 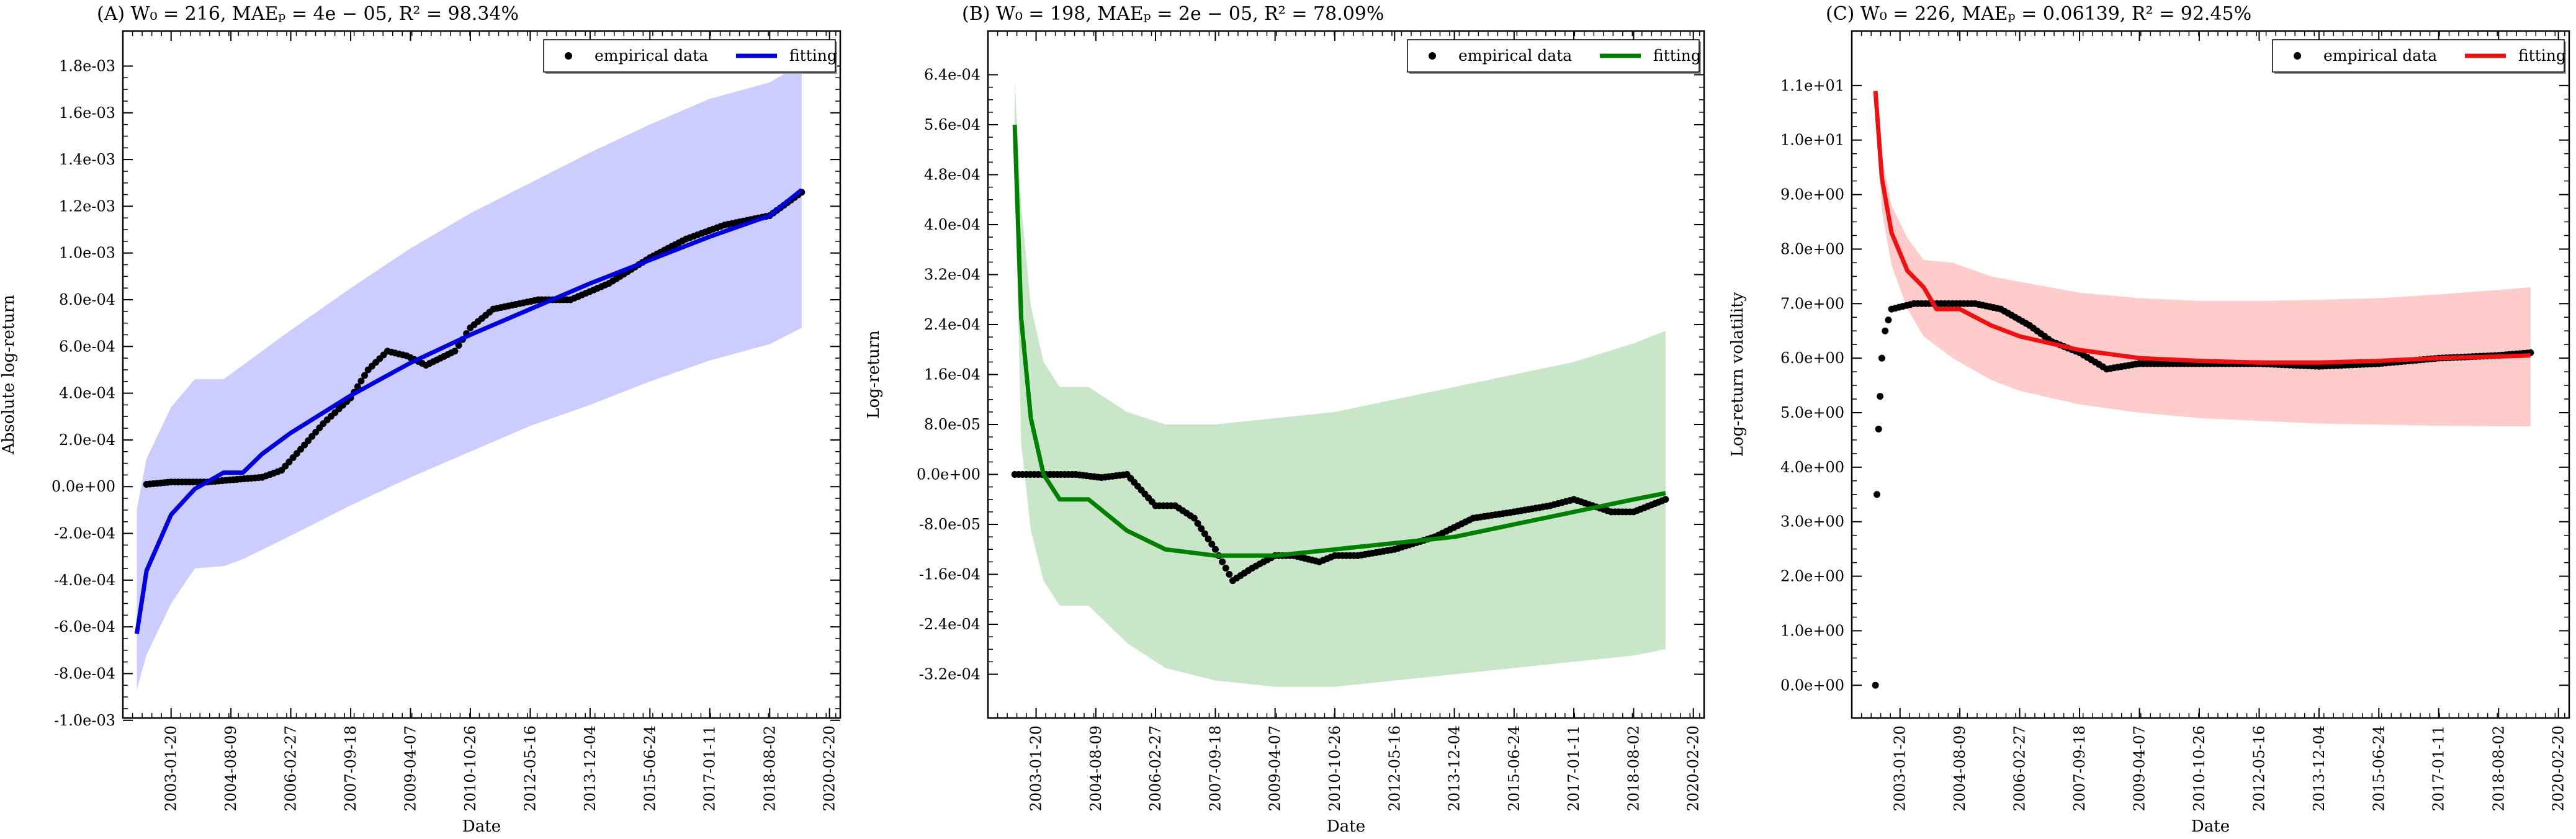 What do you see at coordinates (1634, 768) in the screenshot?
I see `x-tick-label: 2018-08-02` at bounding box center [1634, 768].